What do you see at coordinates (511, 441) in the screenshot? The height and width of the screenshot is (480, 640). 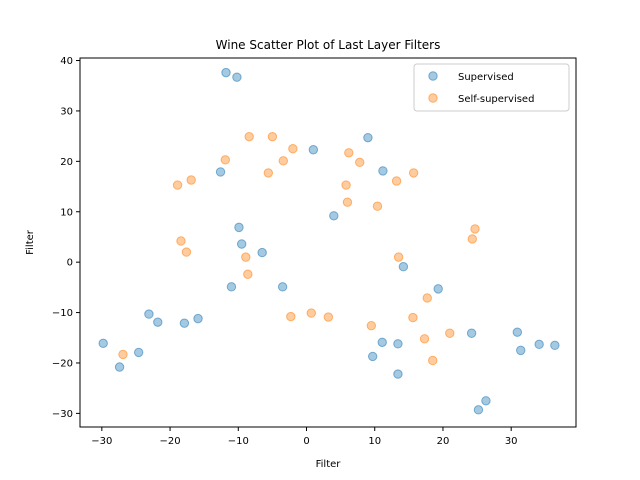 I see `x-tick-label: 30` at bounding box center [511, 441].